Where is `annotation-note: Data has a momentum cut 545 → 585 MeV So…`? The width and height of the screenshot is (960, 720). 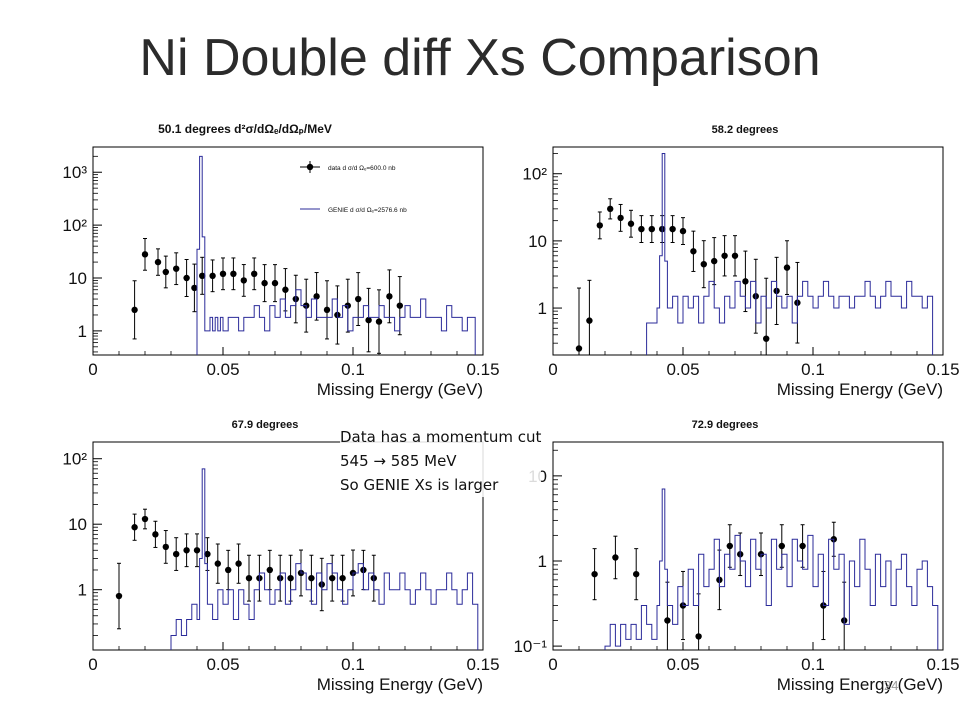 annotation-note: Data has a momentum cut 545 → 585 MeV So… is located at coordinates (441, 461).